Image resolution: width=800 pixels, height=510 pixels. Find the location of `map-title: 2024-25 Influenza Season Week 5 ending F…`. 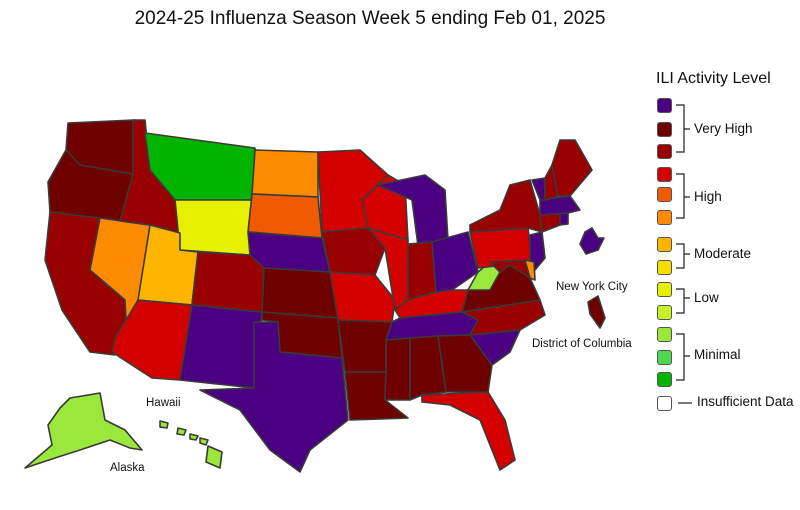

map-title: 2024-25 Influenza Season Week 5 ending F… is located at coordinates (370, 18).